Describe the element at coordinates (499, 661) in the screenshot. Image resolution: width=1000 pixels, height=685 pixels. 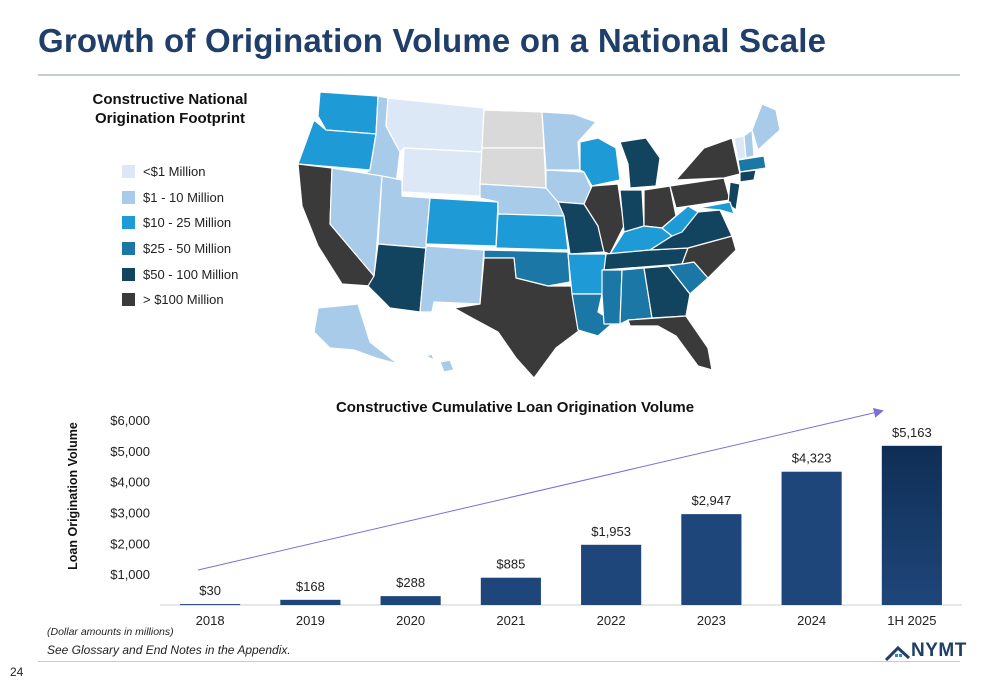
I see `footer-divider` at that location.